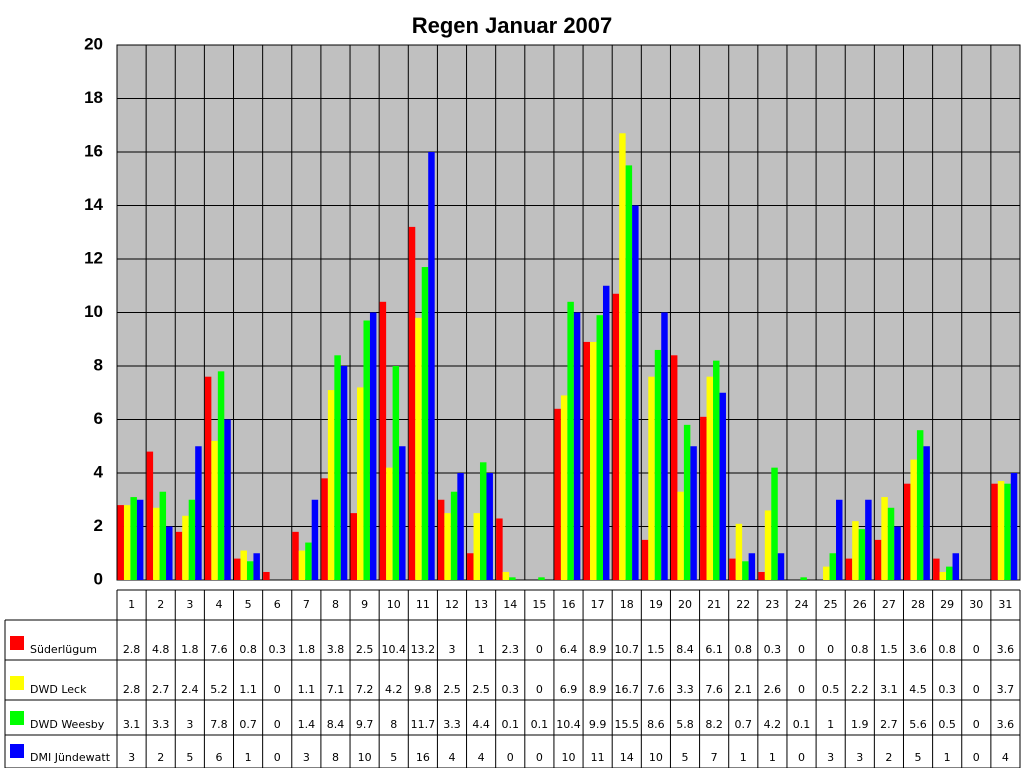 The width and height of the screenshot is (1024, 768). What do you see at coordinates (918, 757) in the screenshot?
I see `table-value: 5` at bounding box center [918, 757].